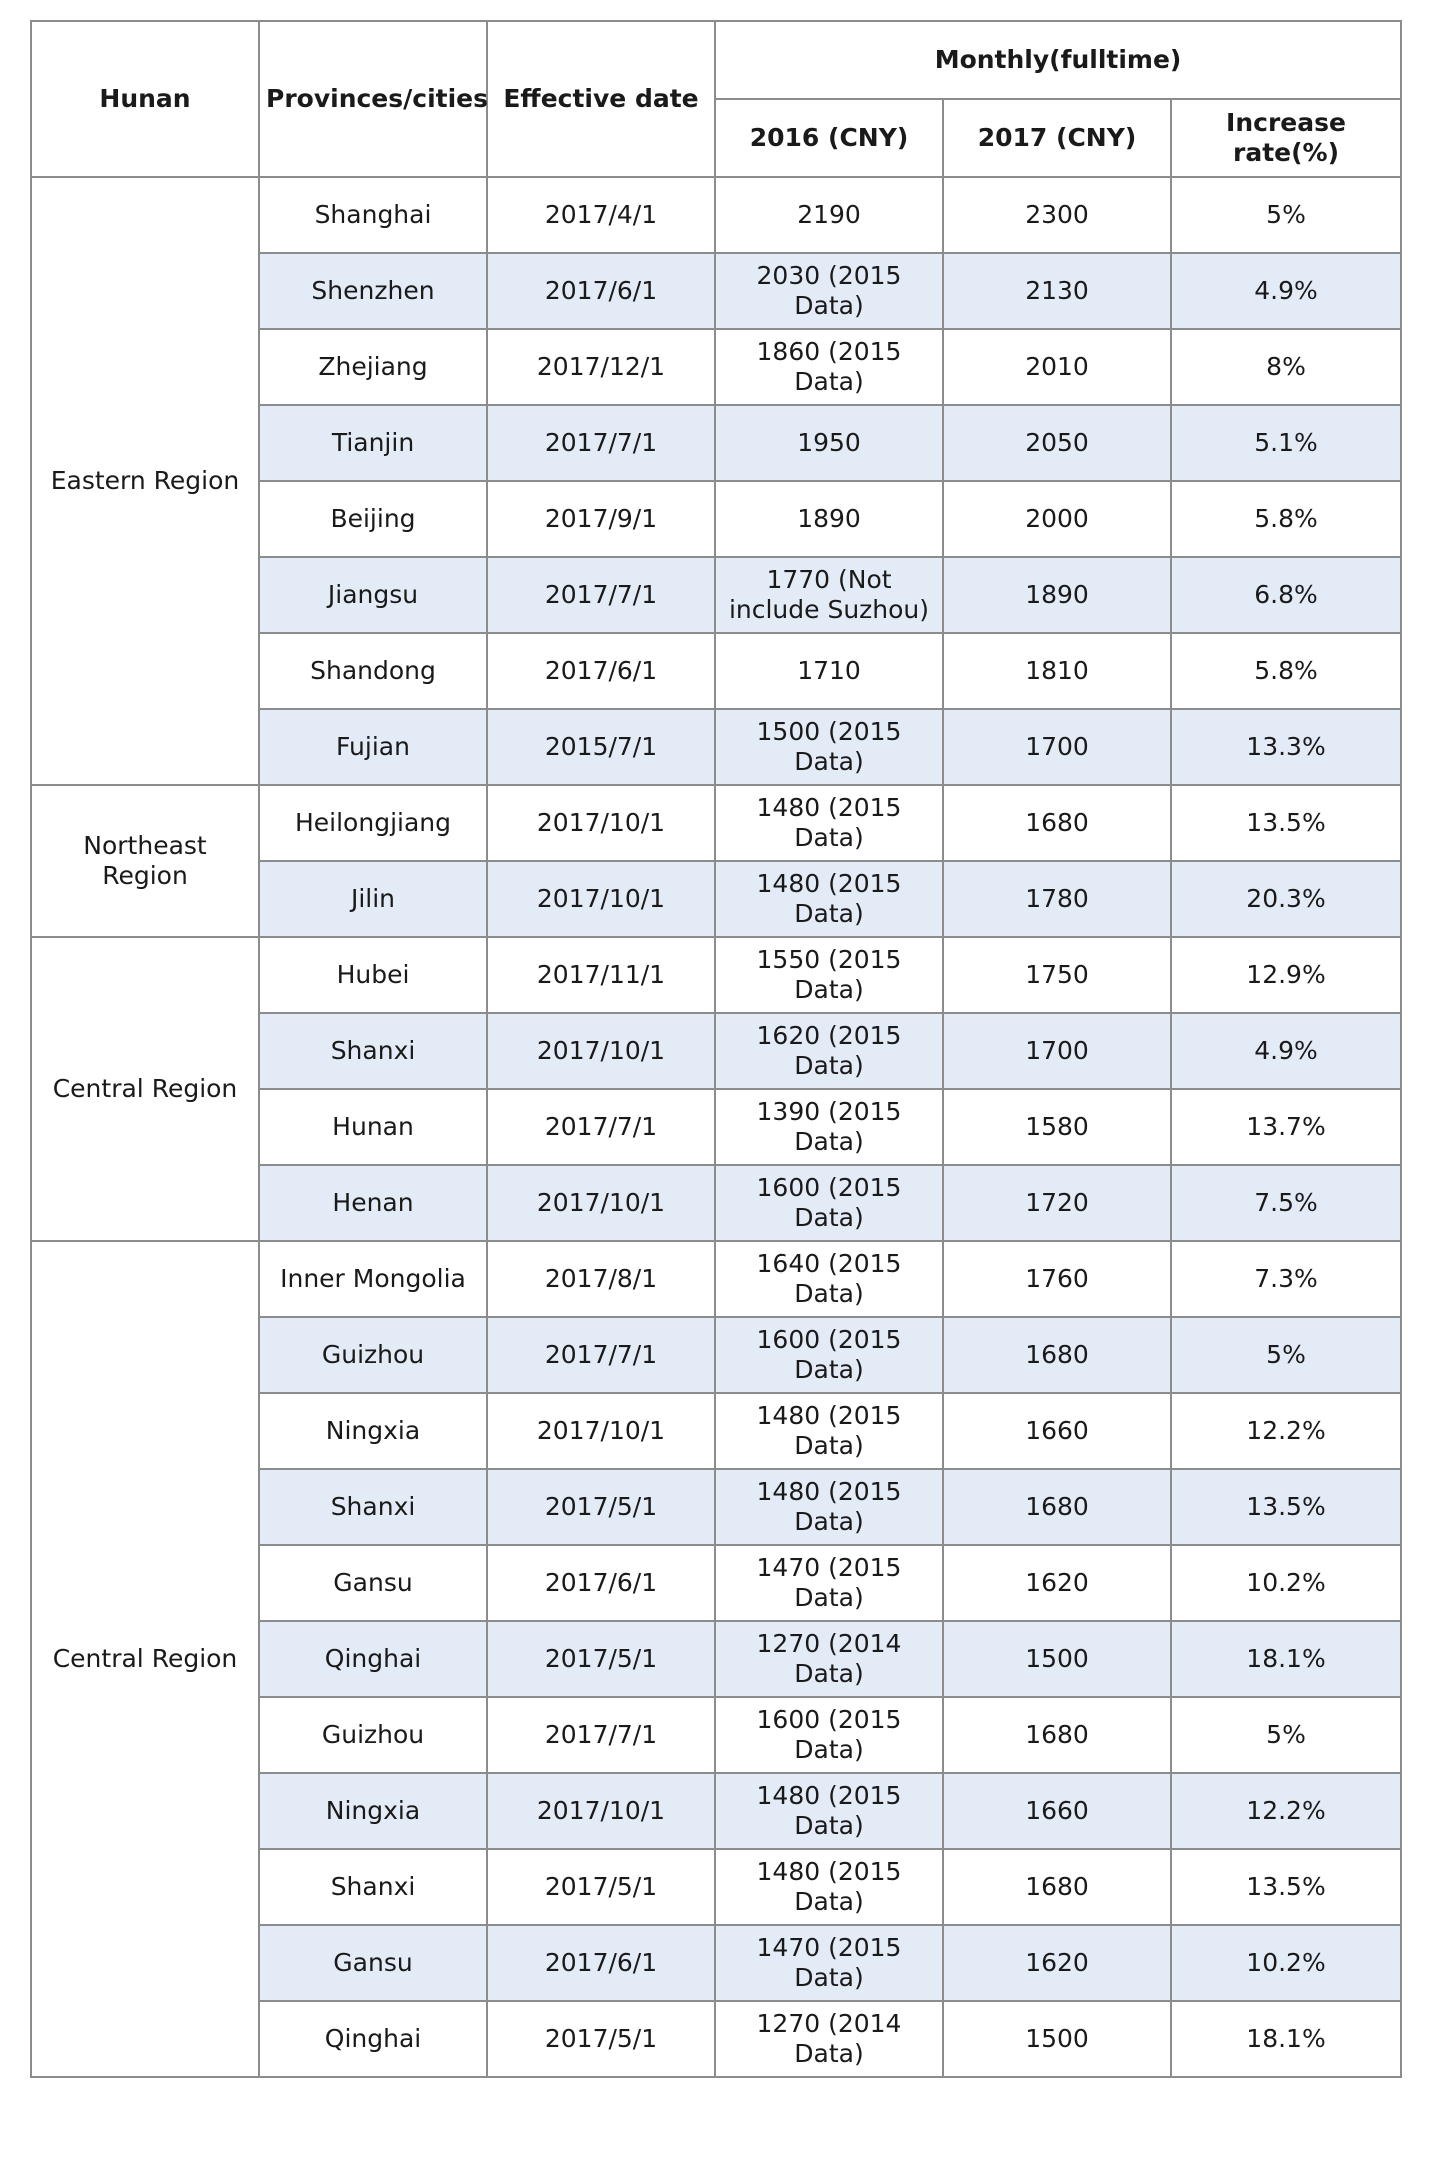  Describe the element at coordinates (373, 99) in the screenshot. I see `header-province: Provinces/cities` at that location.